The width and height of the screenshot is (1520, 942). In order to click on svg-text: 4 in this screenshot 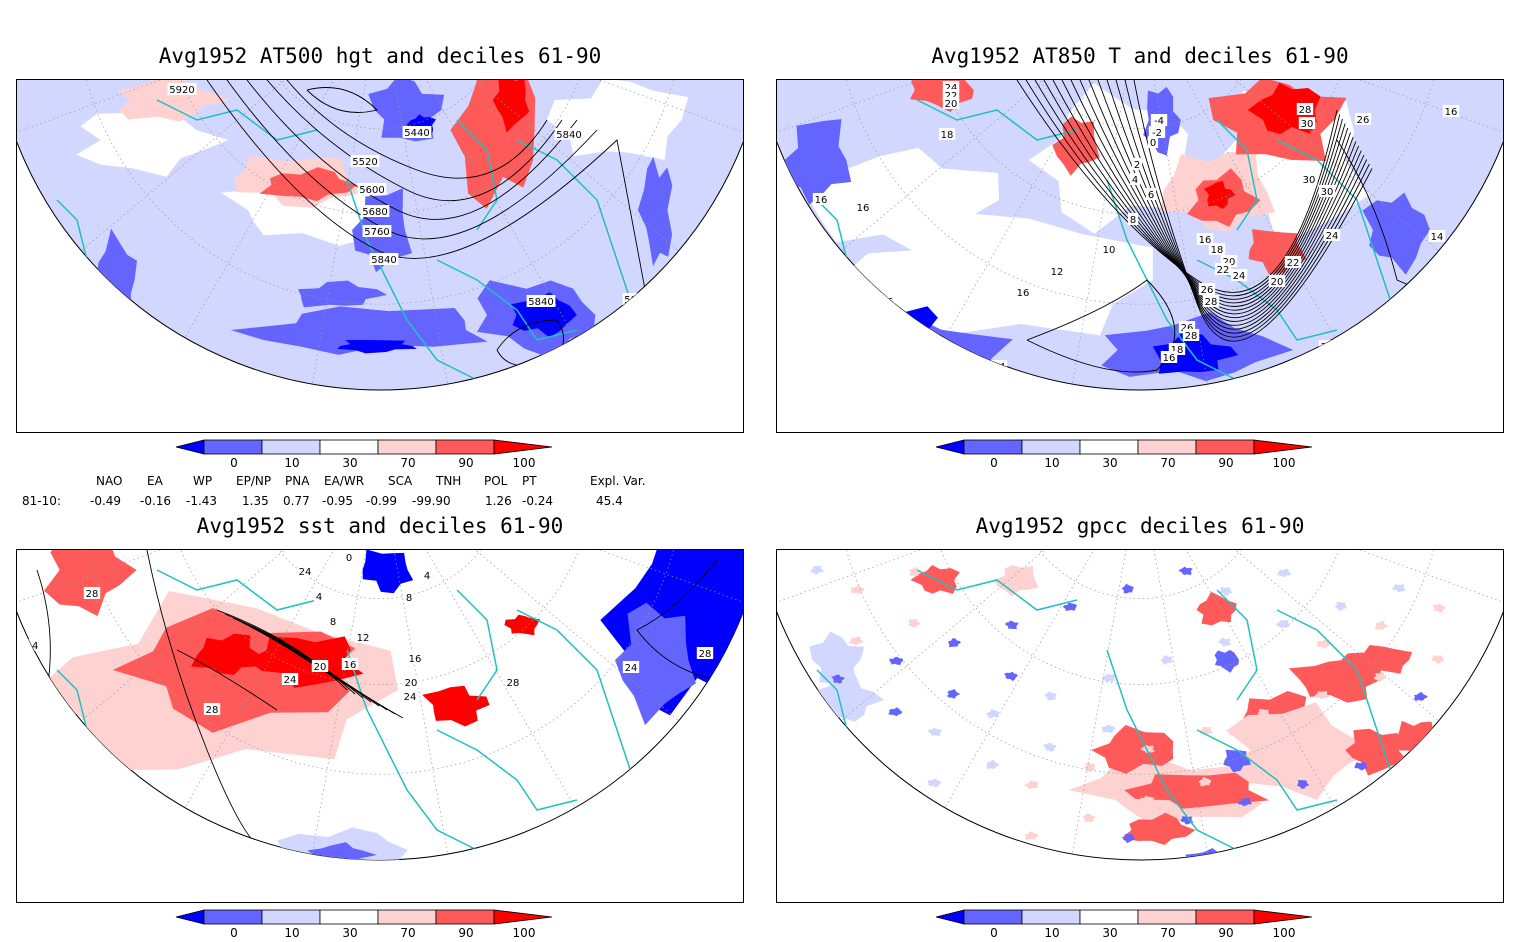, I will do `click(319, 597)`.